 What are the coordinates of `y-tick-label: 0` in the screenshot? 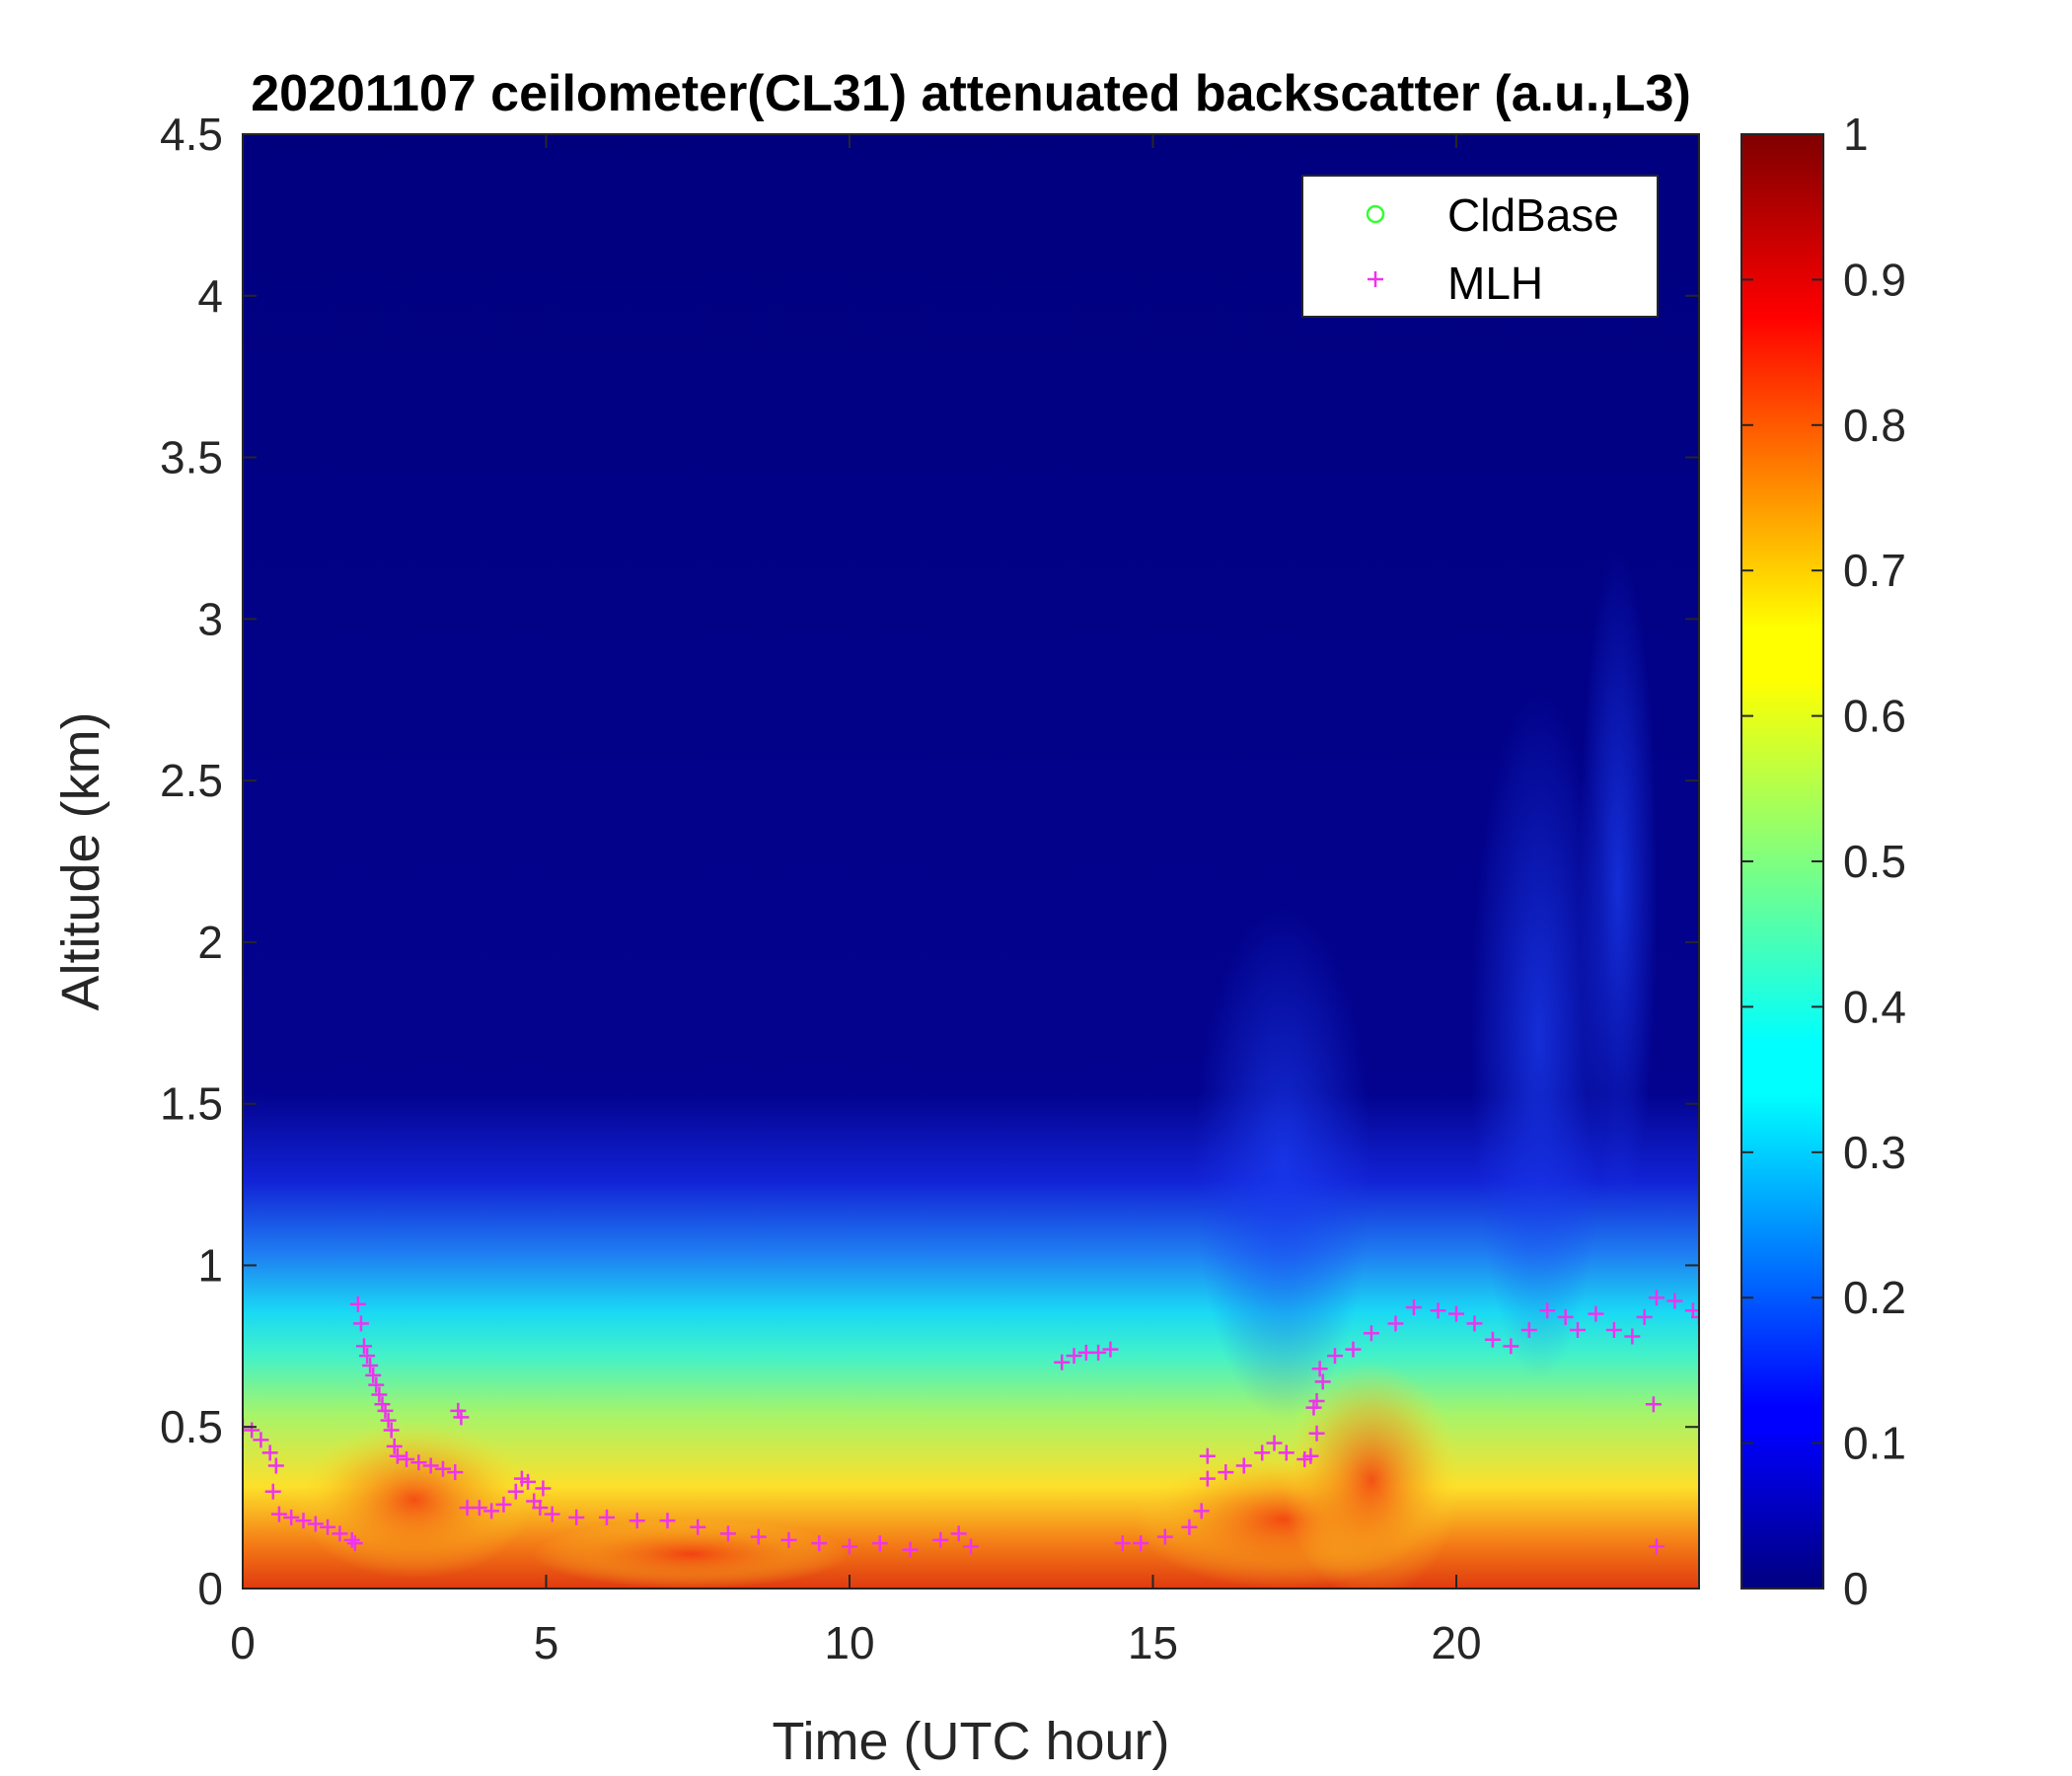 It's located at (210, 1588).